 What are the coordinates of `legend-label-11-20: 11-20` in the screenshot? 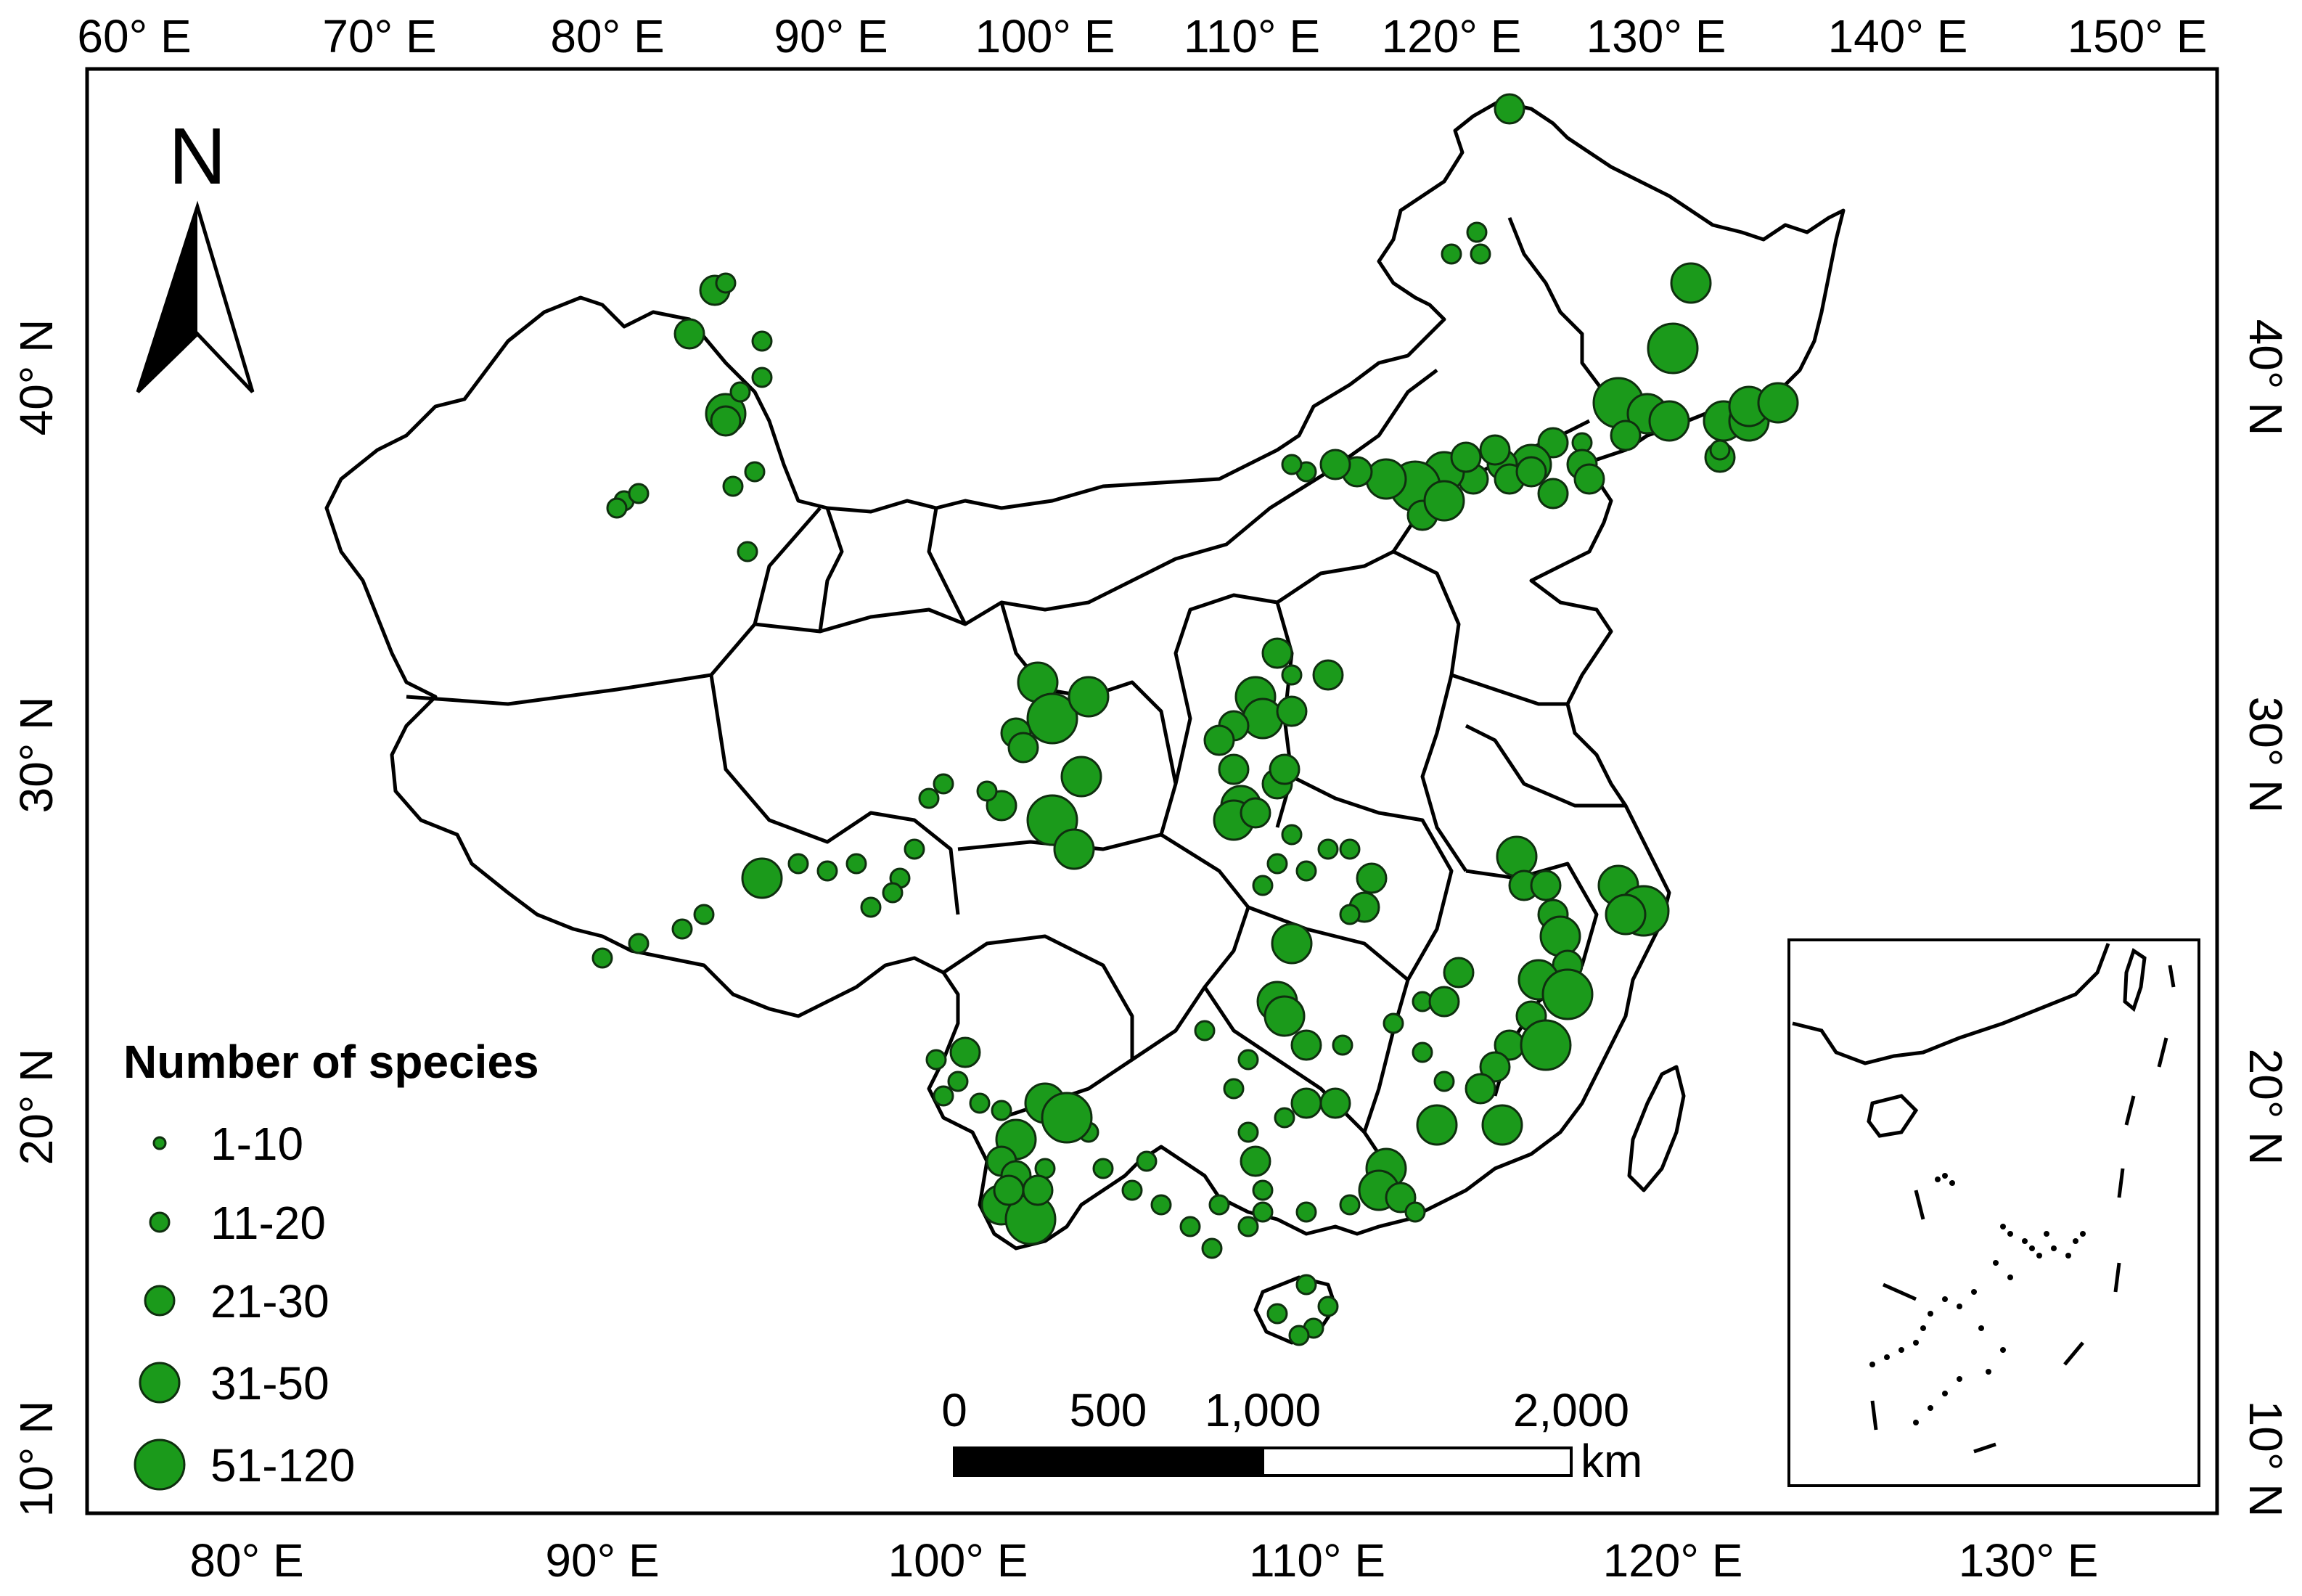 It's located at (268, 1223).